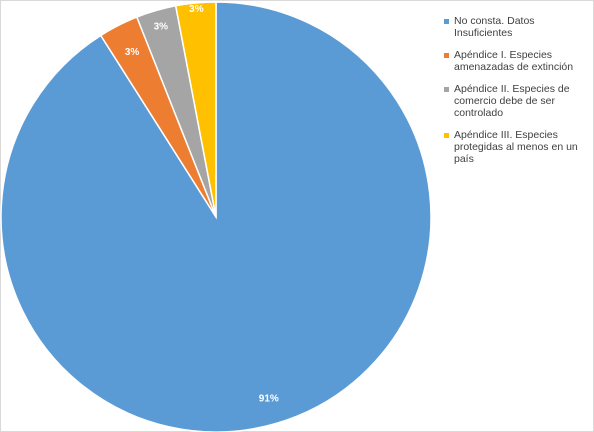 Image resolution: width=594 pixels, height=432 pixels. I want to click on pie-slice, so click(195, 109).